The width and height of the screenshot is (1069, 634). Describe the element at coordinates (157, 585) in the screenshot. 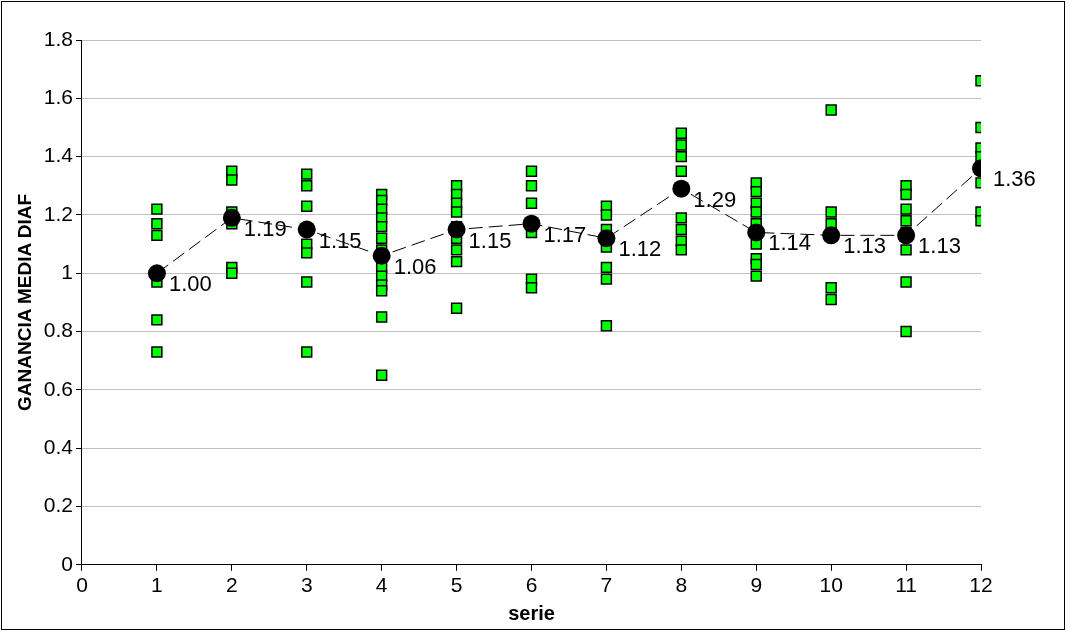

I see `x-tick-label: 1` at that location.